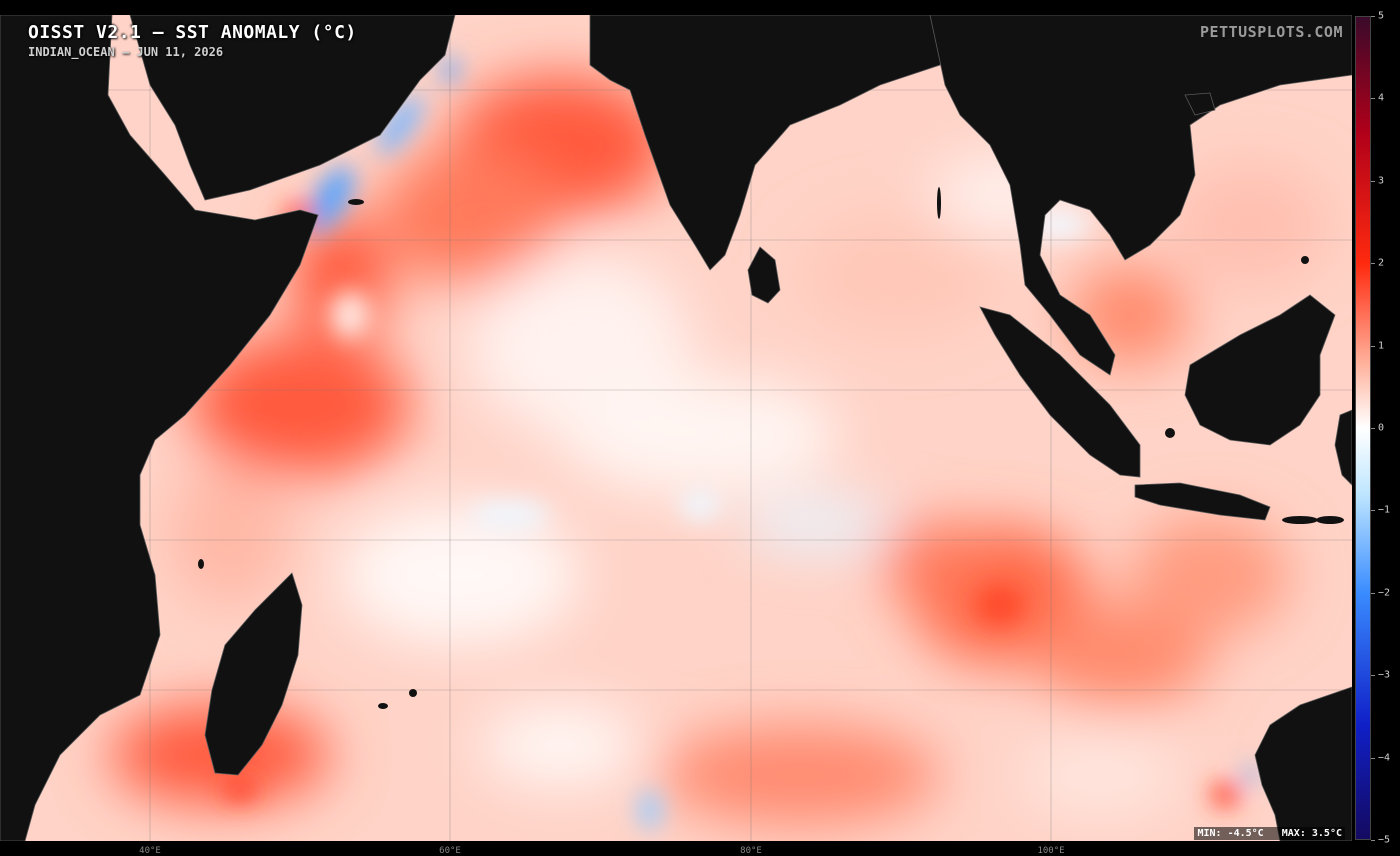  Describe the element at coordinates (126, 52) in the screenshot. I see `map-subtitle: INDIAN_OCEAN — JUN 11, 2026` at that location.